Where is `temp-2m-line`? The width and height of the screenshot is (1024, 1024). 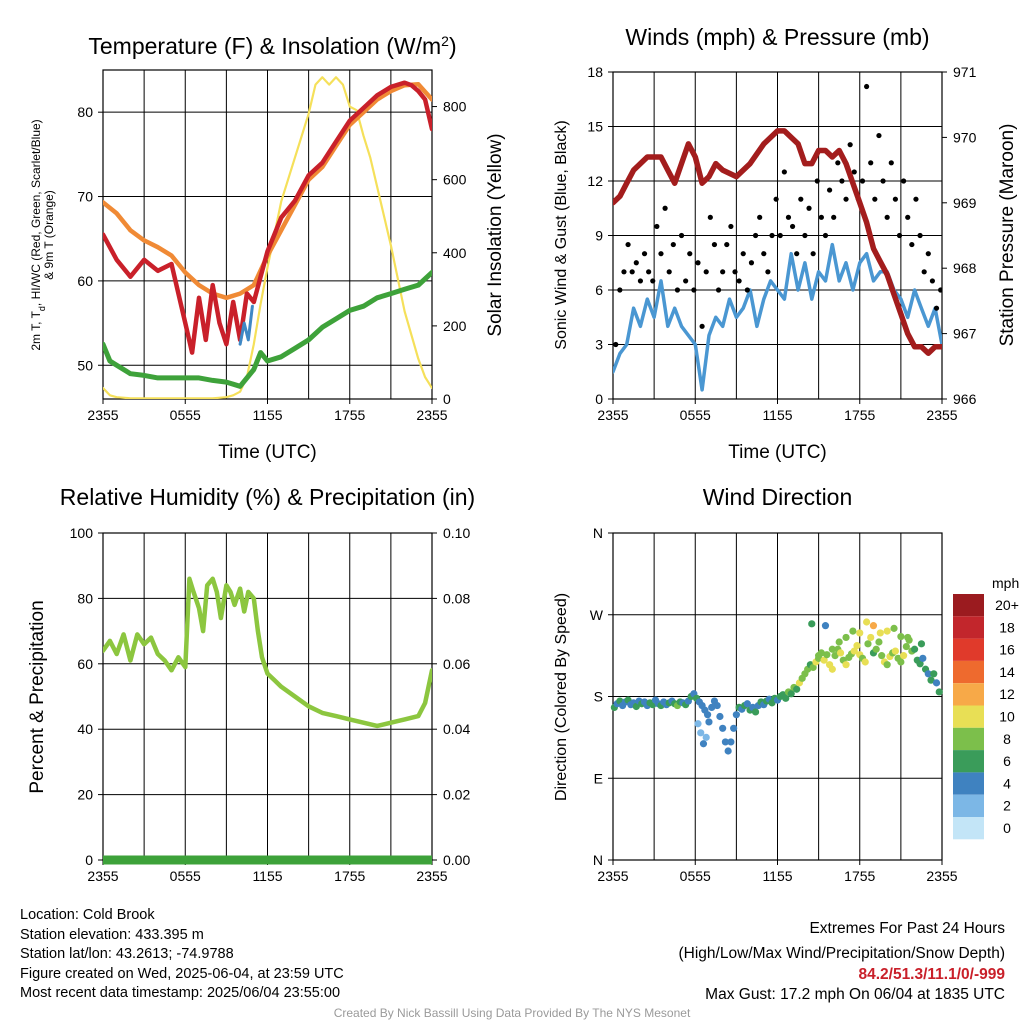
temp-2m-line is located at coordinates (267, 217).